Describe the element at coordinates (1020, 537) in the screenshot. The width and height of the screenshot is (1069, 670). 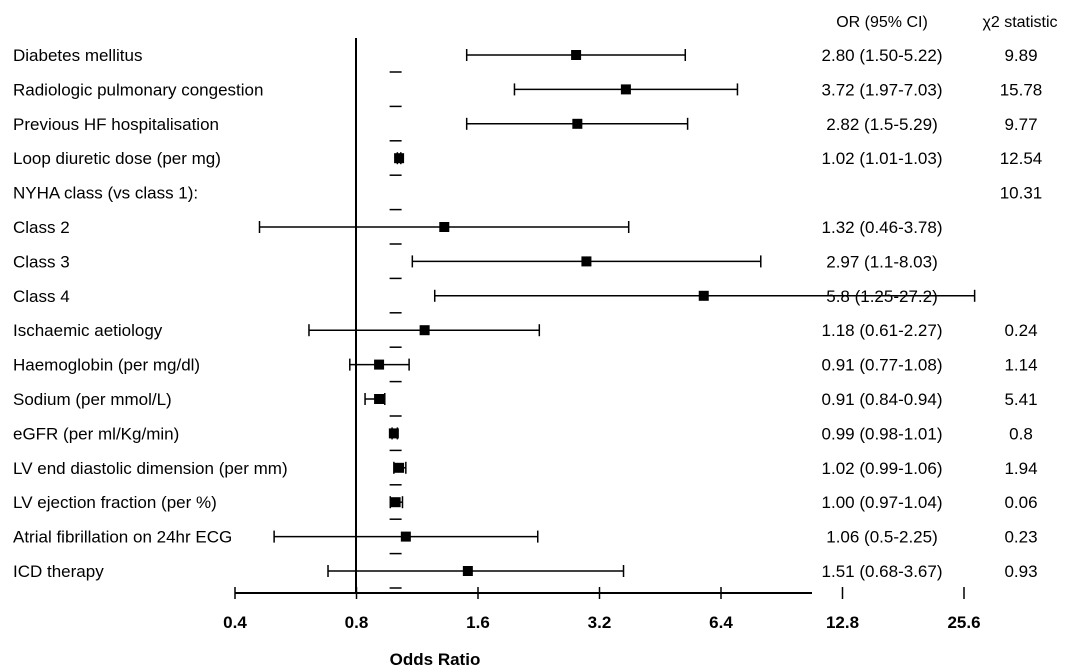
I see `chi-value: 0.23` at that location.